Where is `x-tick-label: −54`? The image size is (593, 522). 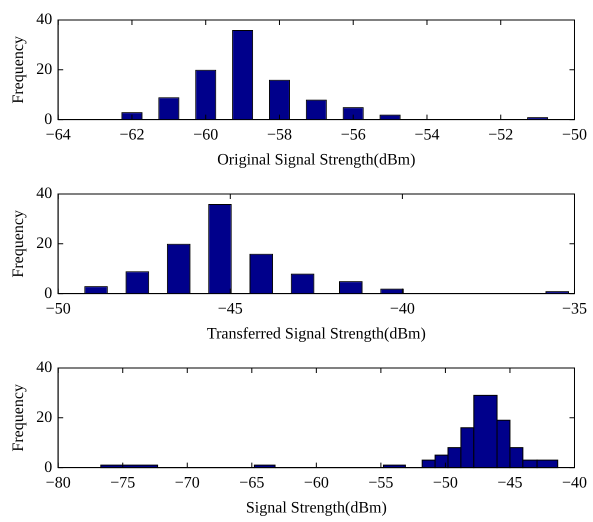
x-tick-label: −54 is located at coordinates (427, 135).